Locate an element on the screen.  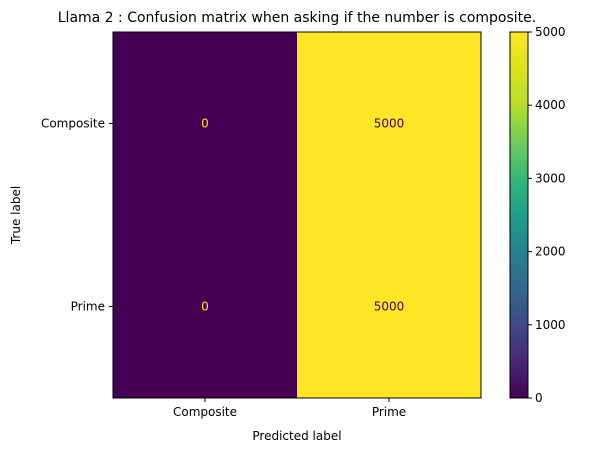
colorbar-tick-label: 5000 is located at coordinates (550, 32).